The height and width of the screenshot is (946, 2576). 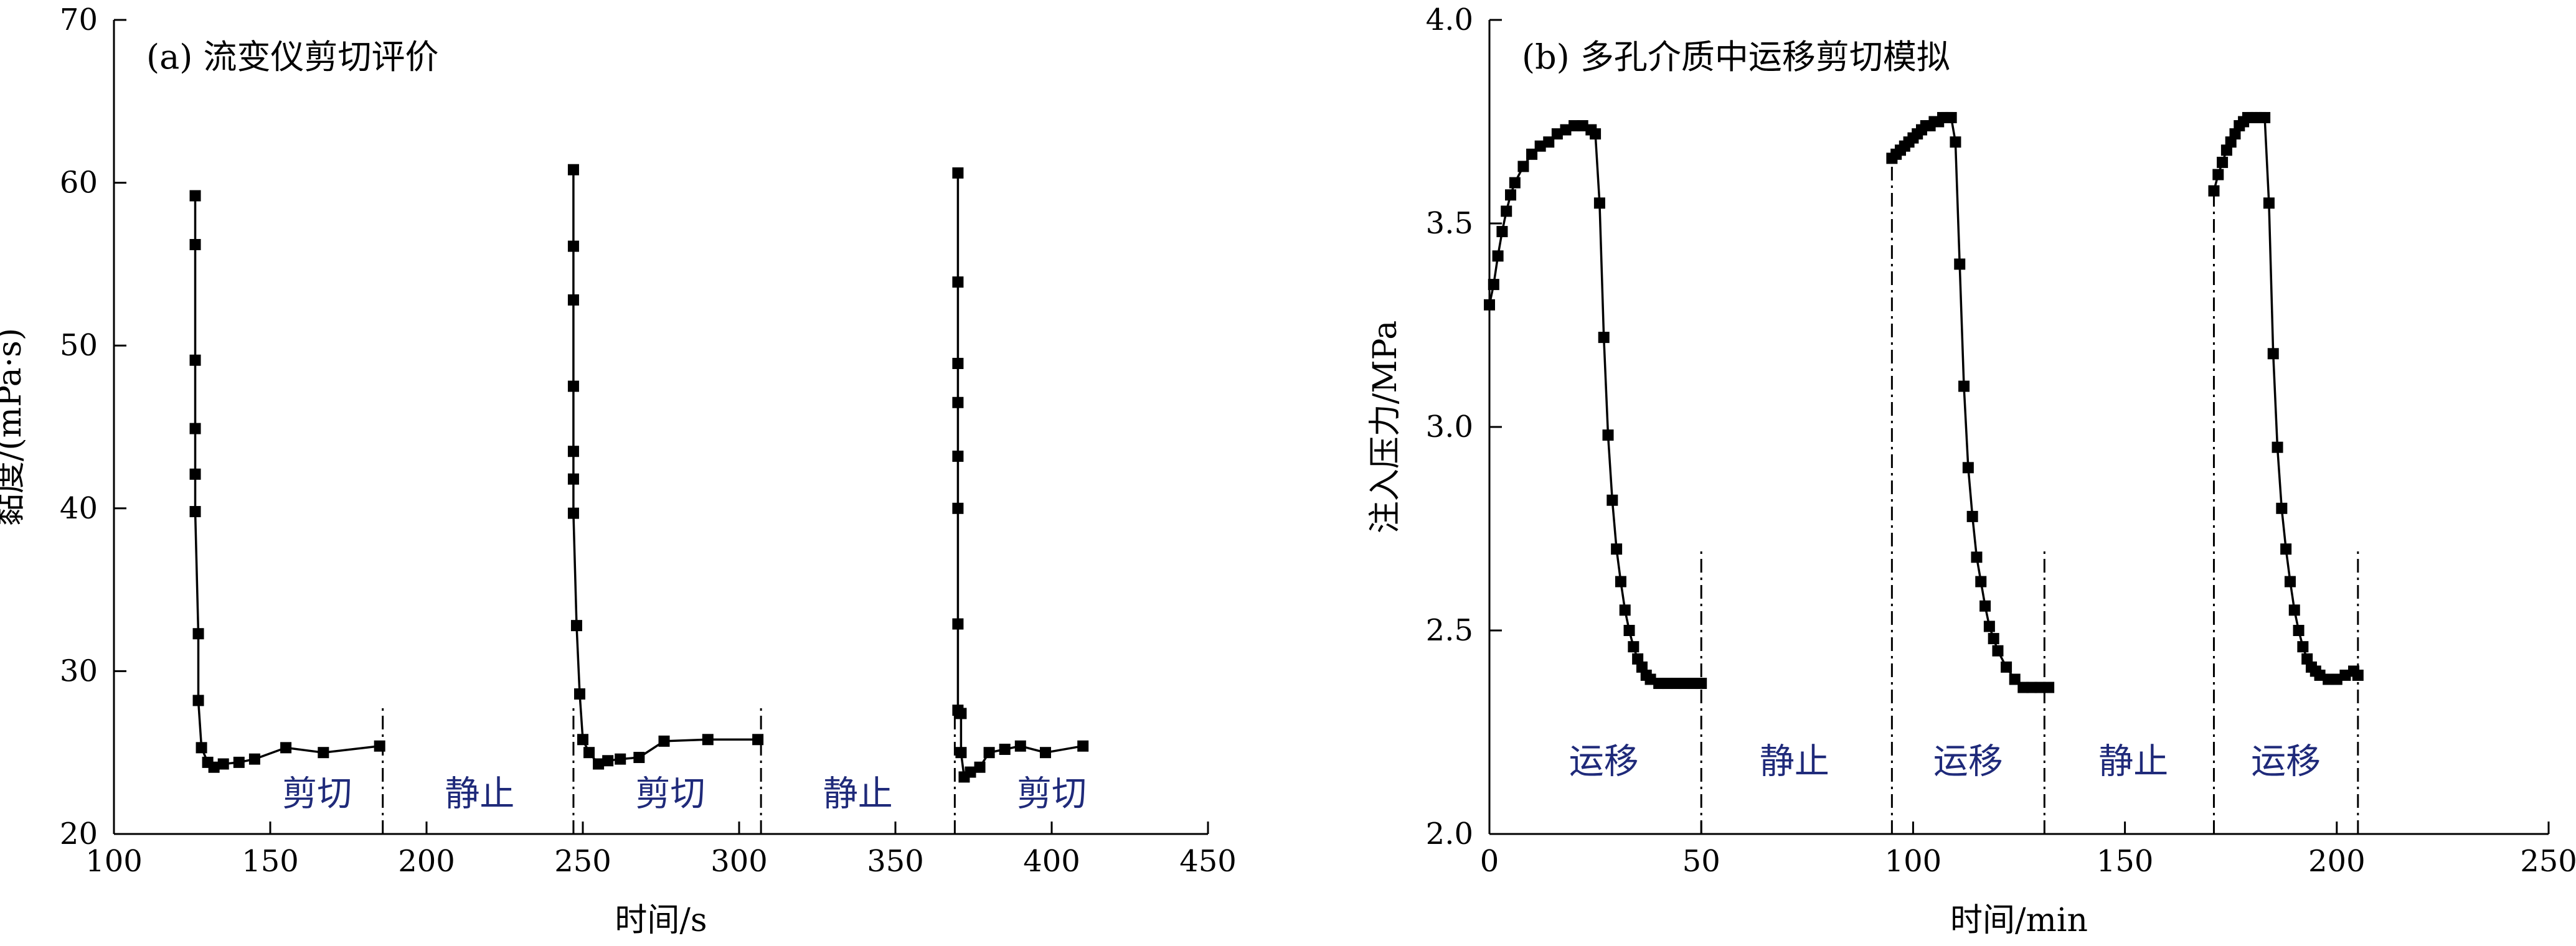 I want to click on x-tick-label: 50, so click(x=1701, y=861).